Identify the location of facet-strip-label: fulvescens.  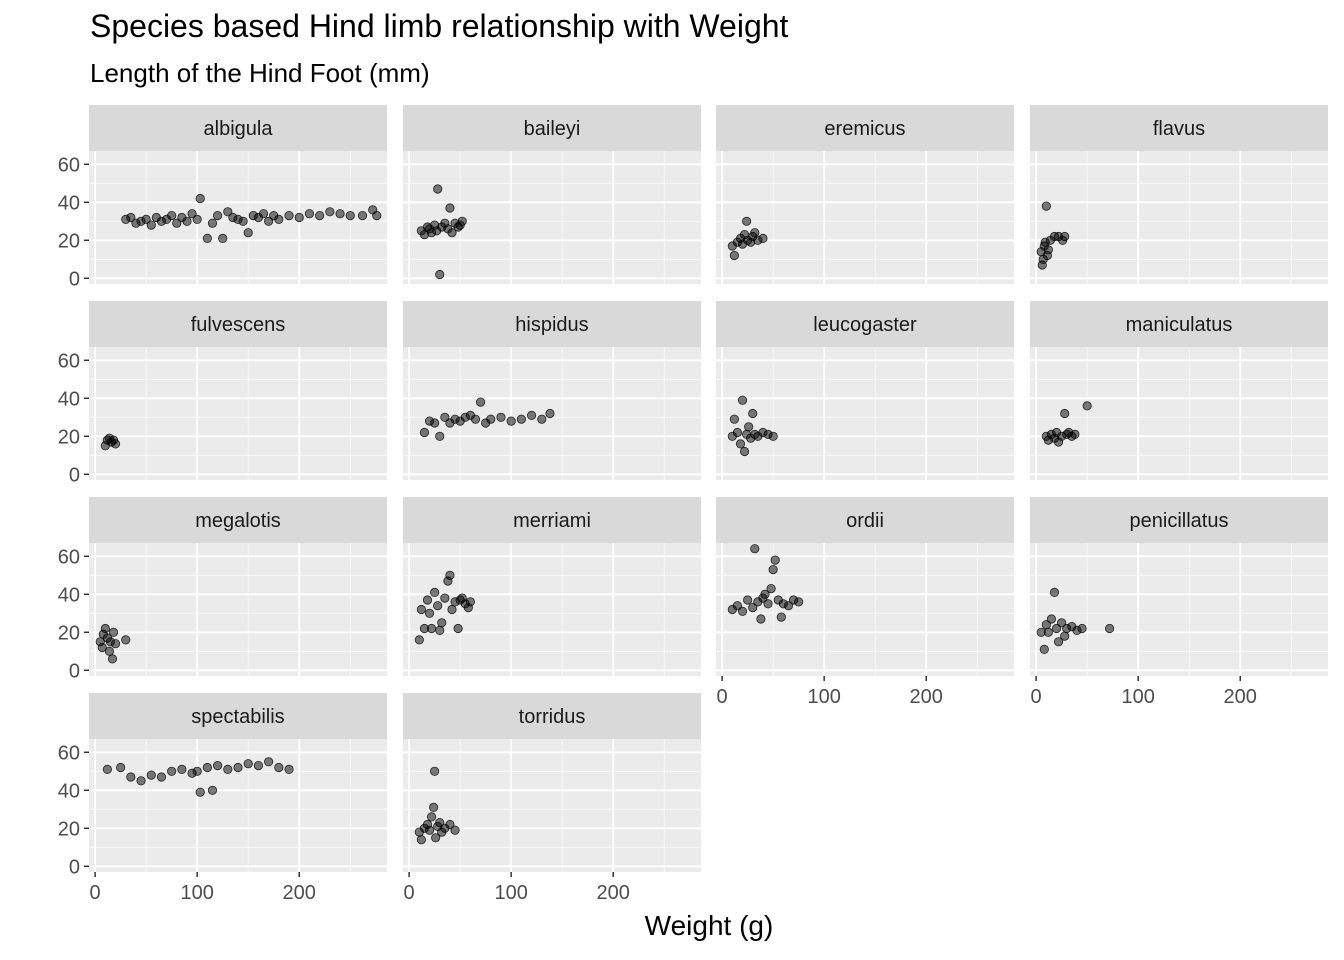
(238, 325).